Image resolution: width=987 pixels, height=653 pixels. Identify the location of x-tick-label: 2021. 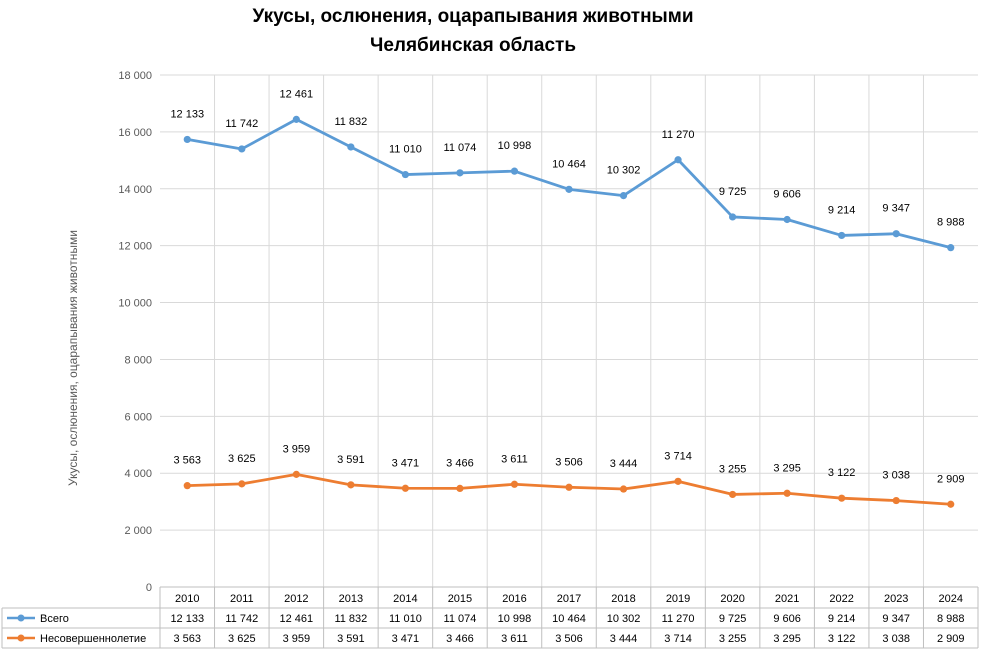
(787, 599).